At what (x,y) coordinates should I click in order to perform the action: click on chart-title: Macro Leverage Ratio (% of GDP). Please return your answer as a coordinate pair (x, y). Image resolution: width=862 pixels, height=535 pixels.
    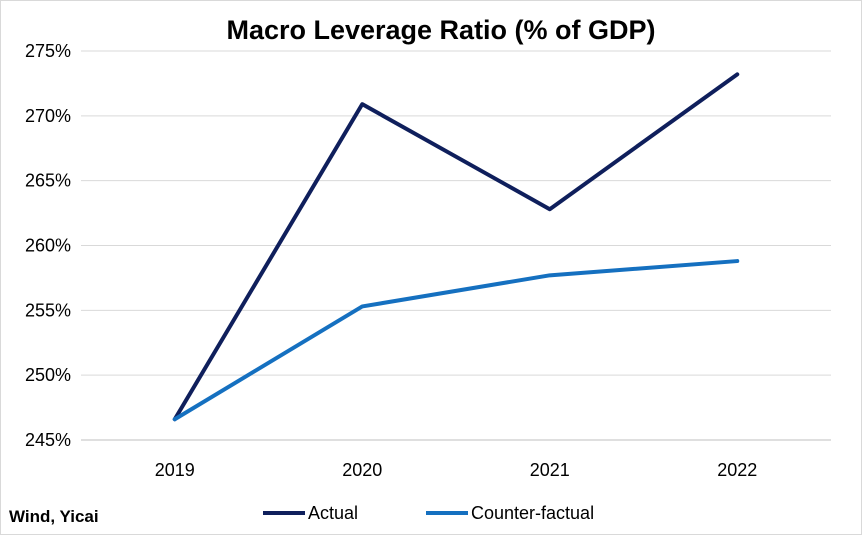
    Looking at the image, I should click on (440, 30).